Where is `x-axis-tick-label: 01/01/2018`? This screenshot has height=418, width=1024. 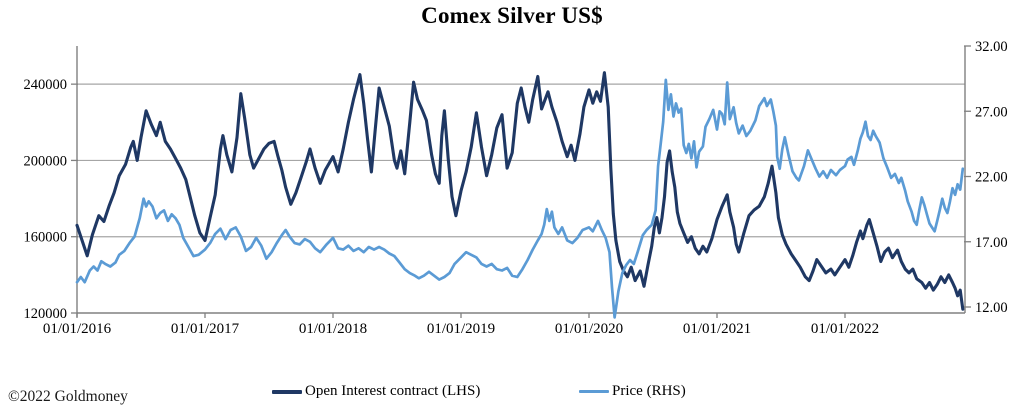
x-axis-tick-label: 01/01/2018 is located at coordinates (333, 329).